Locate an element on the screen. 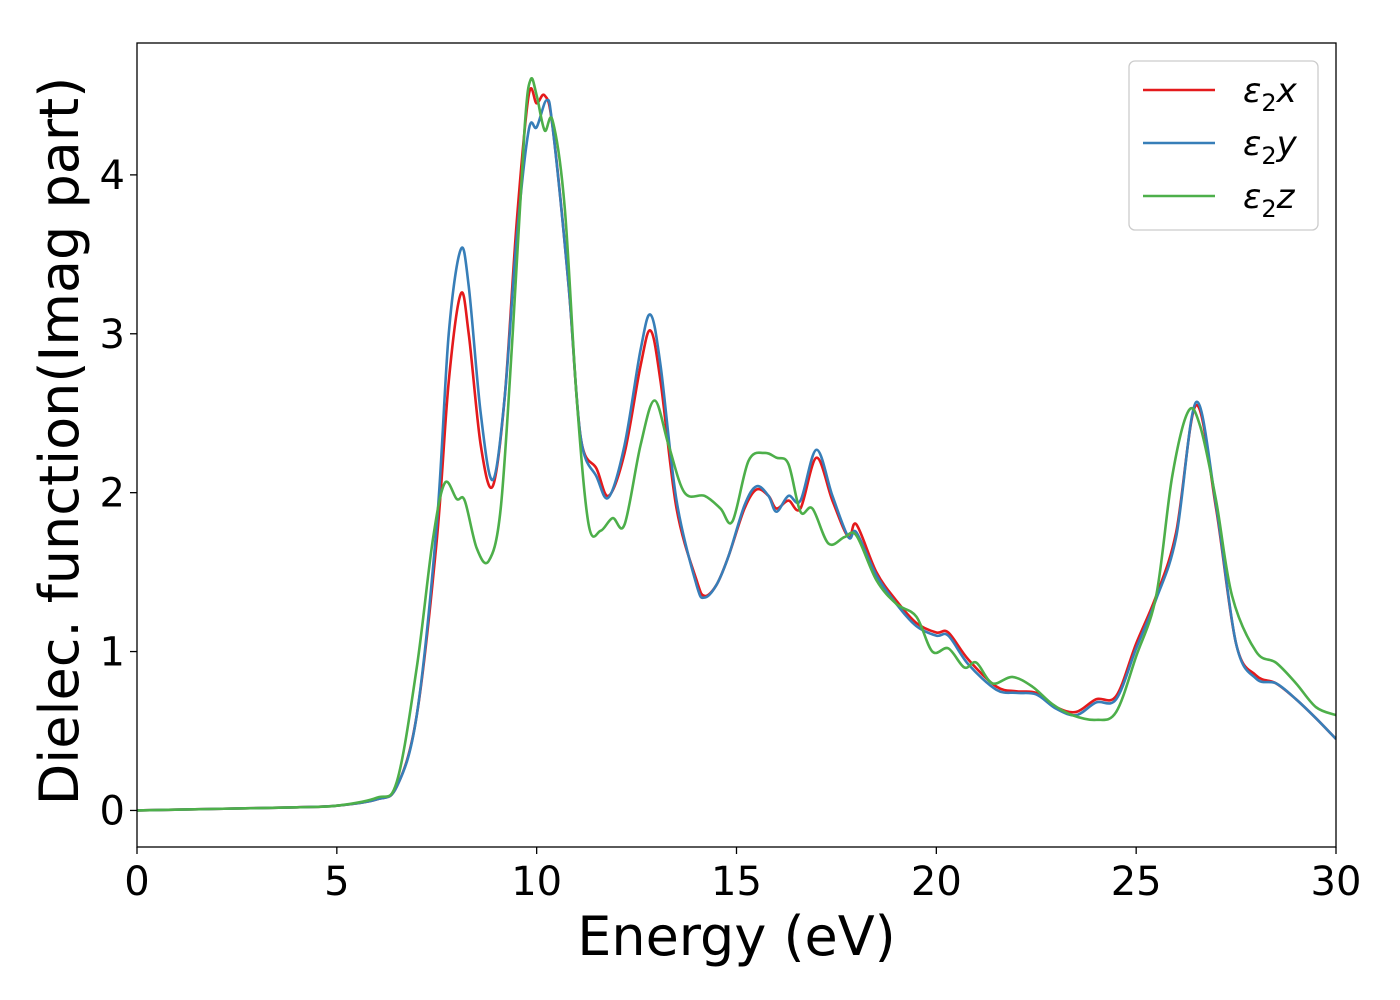 This screenshot has width=1400, height=1000. y-tick-label: 1 is located at coordinates (112, 653).